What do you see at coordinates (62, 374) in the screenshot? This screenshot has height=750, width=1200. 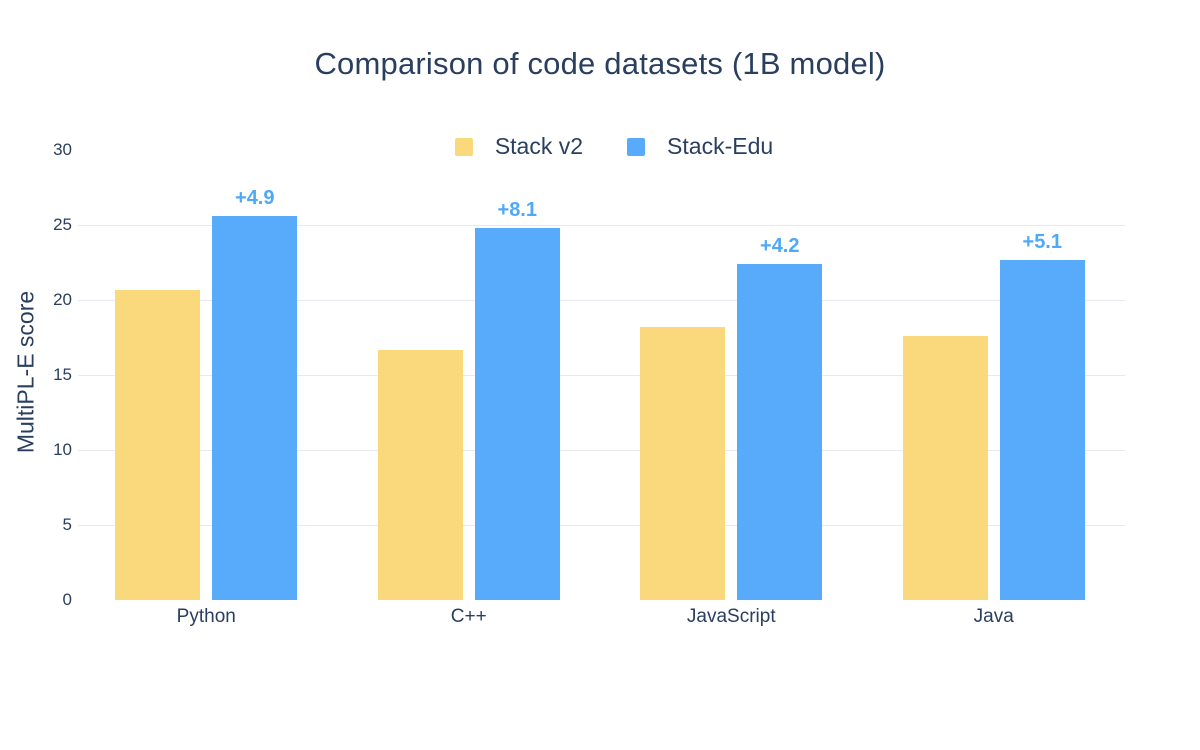 I see `y-tick-label-15: 15` at bounding box center [62, 374].